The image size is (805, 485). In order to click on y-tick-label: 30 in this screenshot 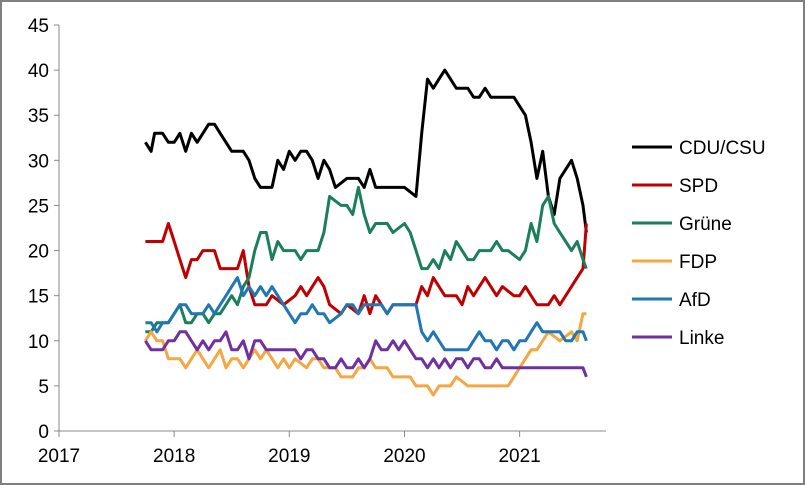, I will do `click(38, 161)`.